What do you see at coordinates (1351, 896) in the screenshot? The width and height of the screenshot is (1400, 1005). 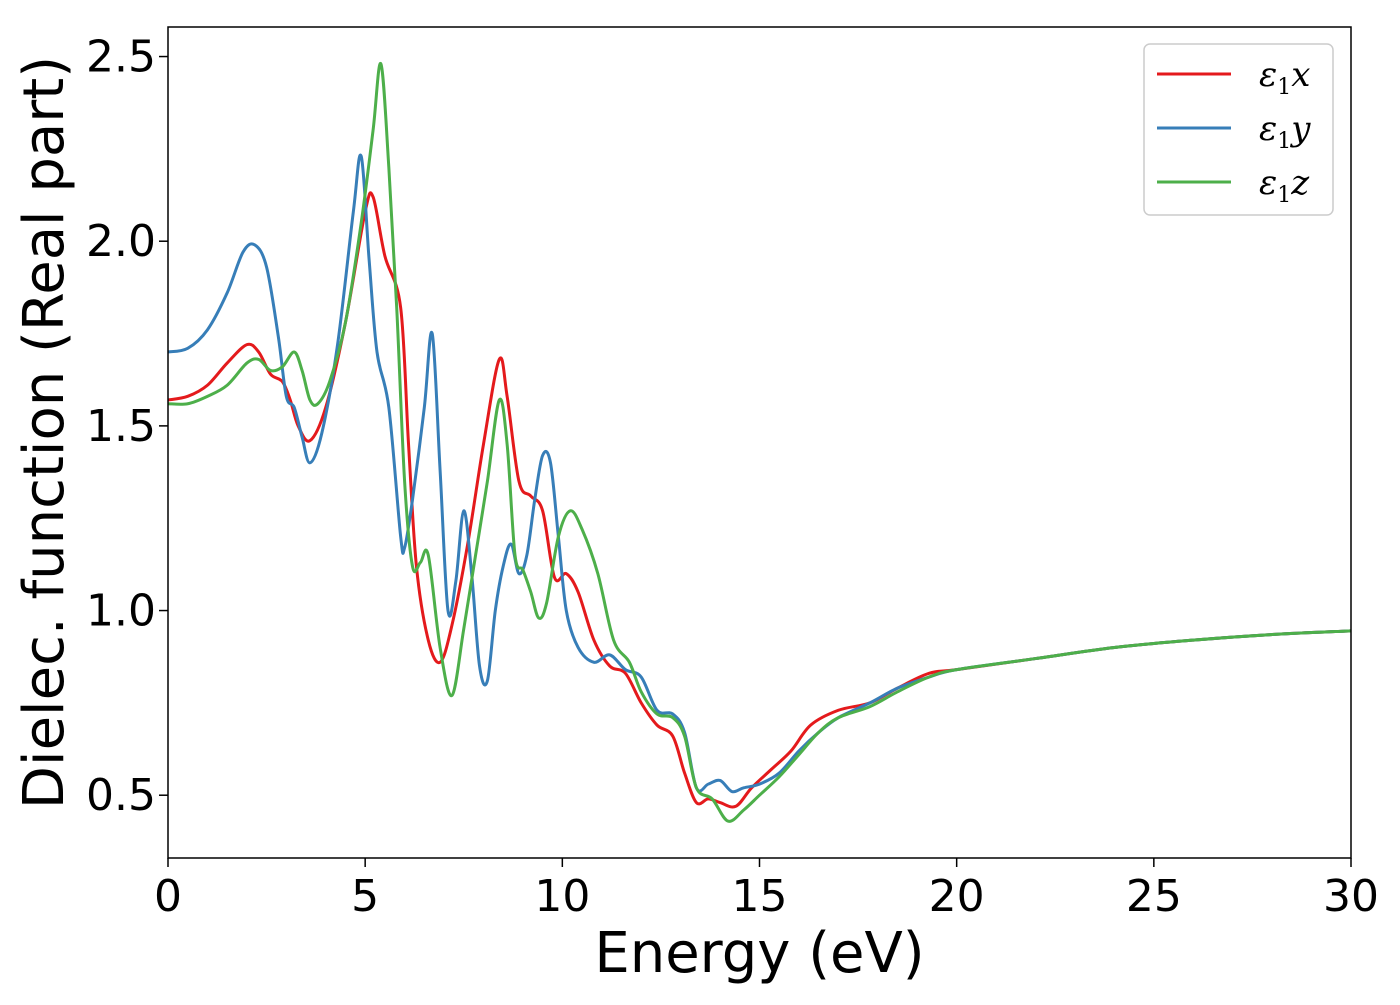 I see `x-tick-label: 30` at bounding box center [1351, 896].